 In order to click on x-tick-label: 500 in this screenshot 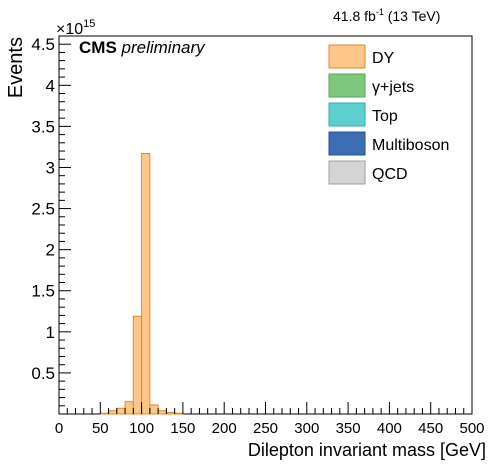, I will do `click(471, 428)`.